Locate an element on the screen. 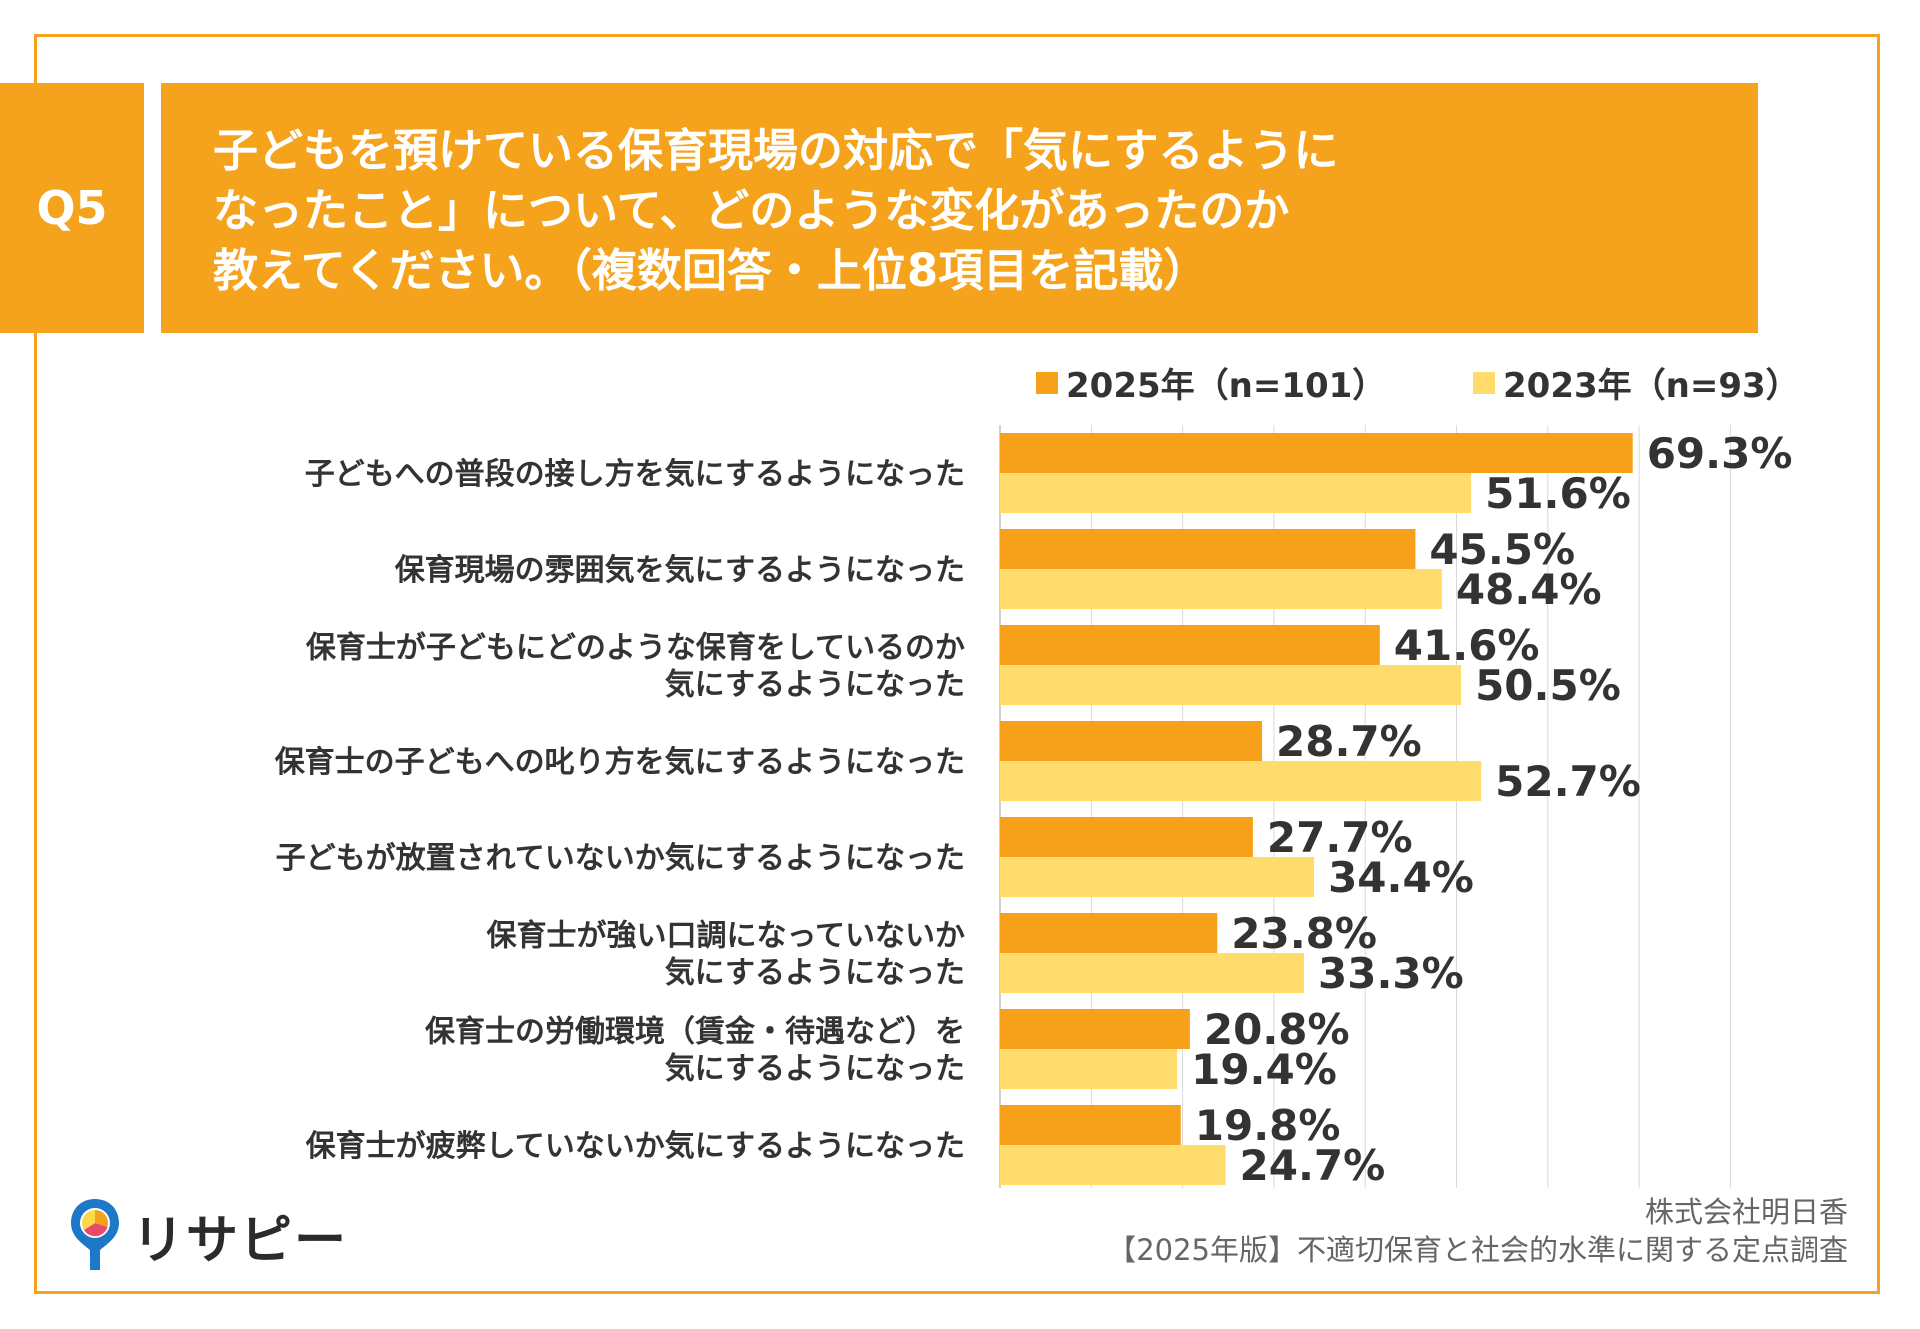 This screenshot has width=1920, height=1329. legend-item-2023: 2023年（n=93） is located at coordinates (1636, 382).